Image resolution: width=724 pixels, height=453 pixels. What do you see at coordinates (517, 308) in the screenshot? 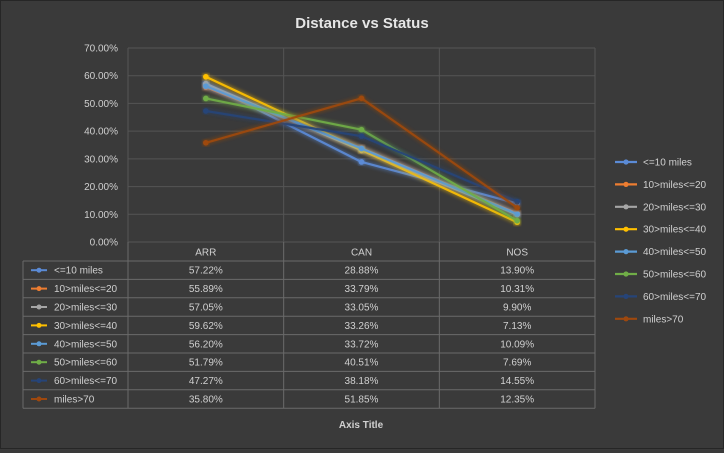
I see `table-value-cell: 9.90%` at bounding box center [517, 308].